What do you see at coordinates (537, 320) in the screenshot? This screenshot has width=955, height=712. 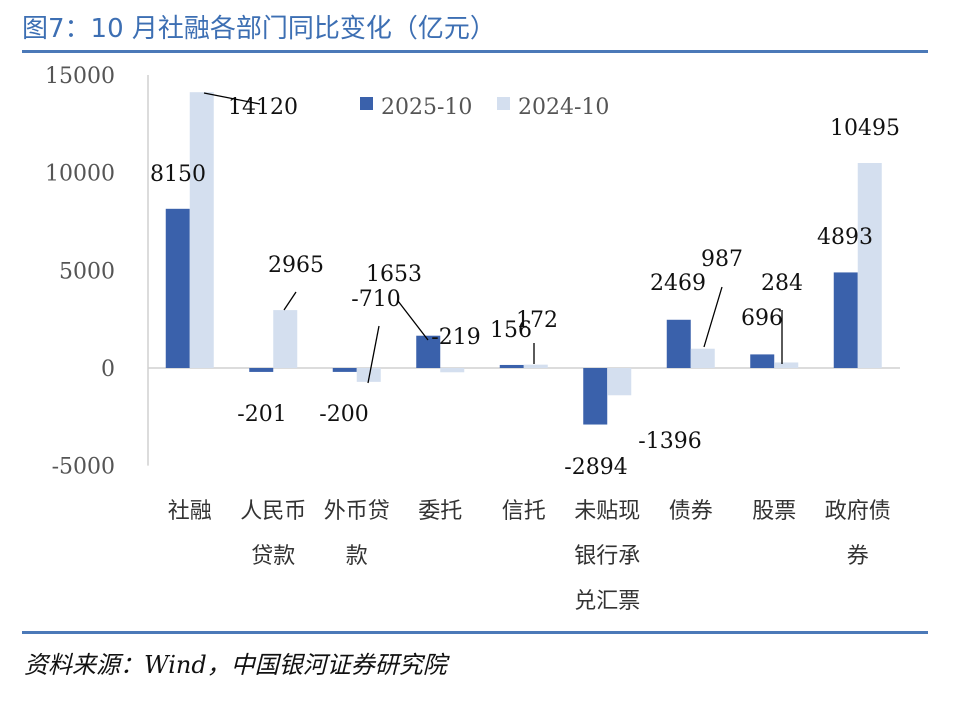 I see `data-label-2024-10-5: 172` at bounding box center [537, 320].